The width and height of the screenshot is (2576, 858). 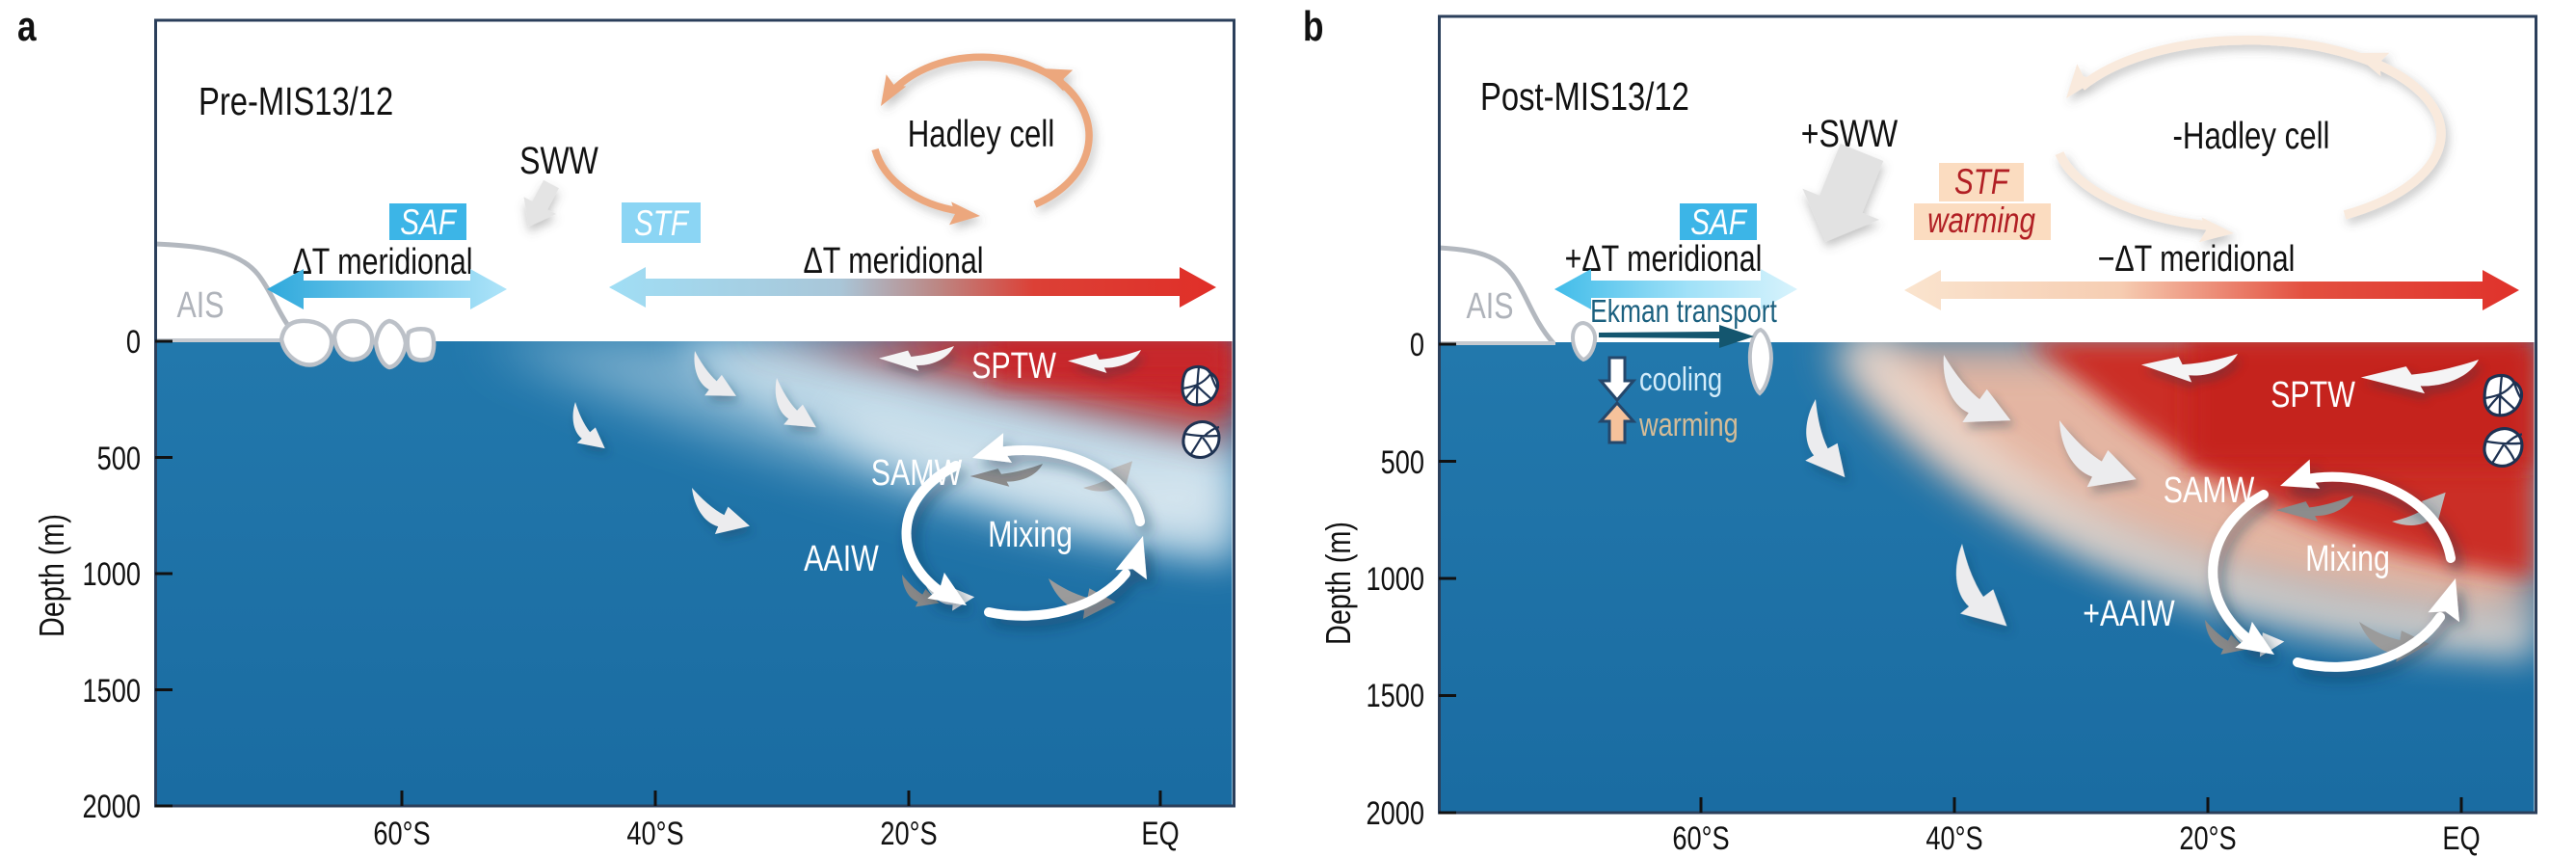 What do you see at coordinates (1683, 312) in the screenshot?
I see `svg-text: Ekman transport` at bounding box center [1683, 312].